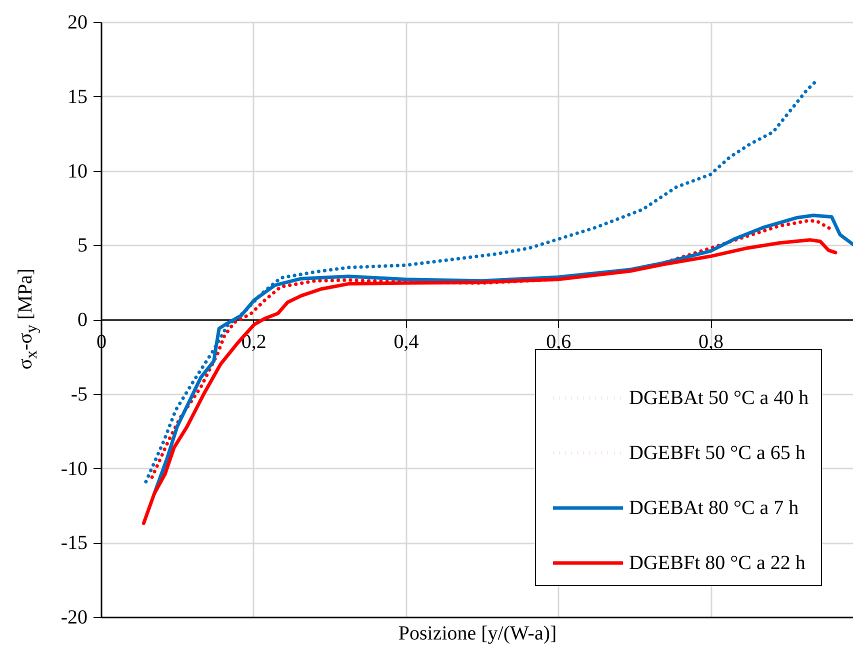 The width and height of the screenshot is (853, 650). I want to click on legend-label: DGEBAt 50 °C a 40 h, so click(719, 398).